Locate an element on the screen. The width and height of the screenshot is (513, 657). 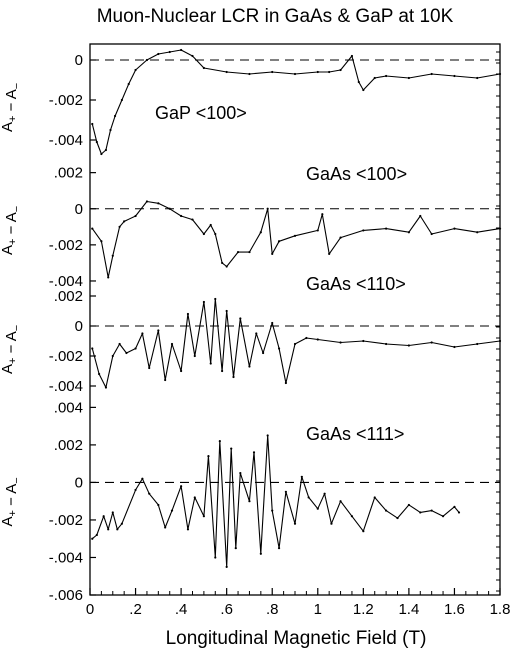
panel-annotation: GaAs <111> is located at coordinates (355, 434).